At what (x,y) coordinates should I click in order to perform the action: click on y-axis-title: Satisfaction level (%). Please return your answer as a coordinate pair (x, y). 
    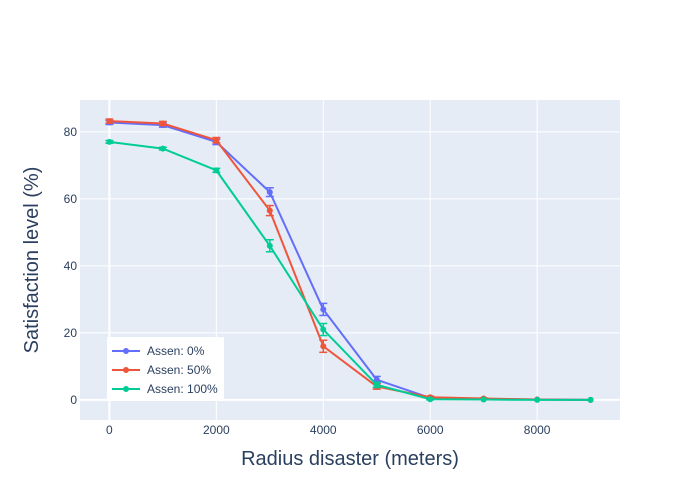
    Looking at the image, I should click on (32, 260).